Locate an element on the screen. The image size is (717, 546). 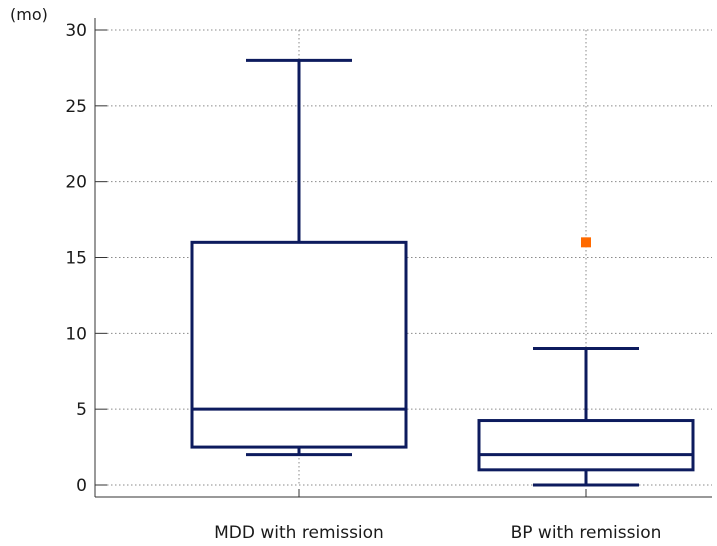
x-category-label: MDD with remission is located at coordinates (299, 532).